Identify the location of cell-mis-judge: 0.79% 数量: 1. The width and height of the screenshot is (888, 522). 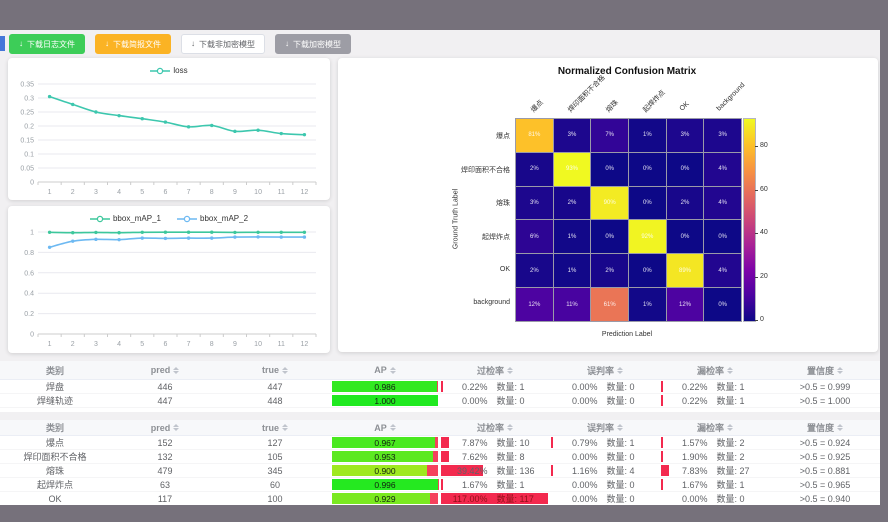
(605, 442).